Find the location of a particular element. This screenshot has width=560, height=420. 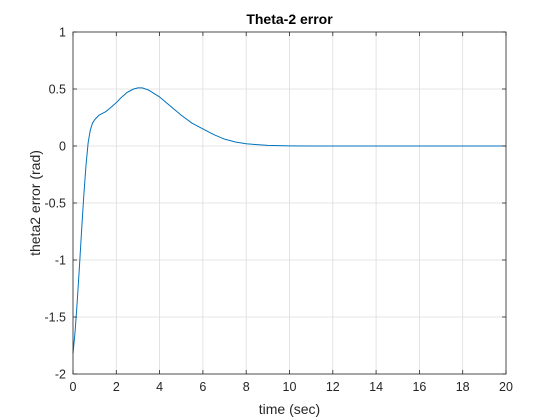

x-tick-label: 10 is located at coordinates (290, 387).